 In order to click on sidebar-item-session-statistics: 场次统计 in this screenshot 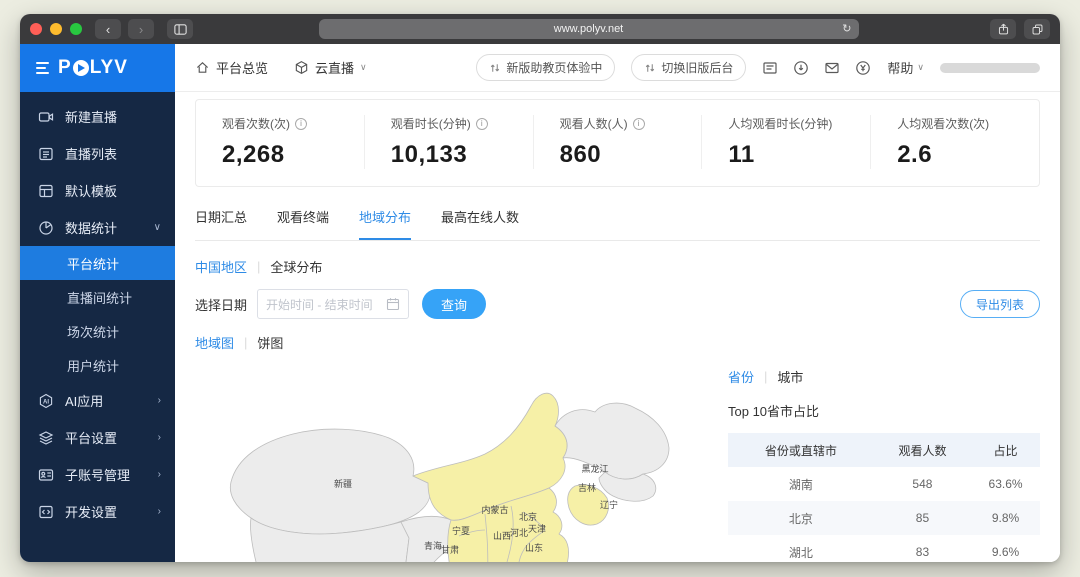, I will do `click(93, 332)`.